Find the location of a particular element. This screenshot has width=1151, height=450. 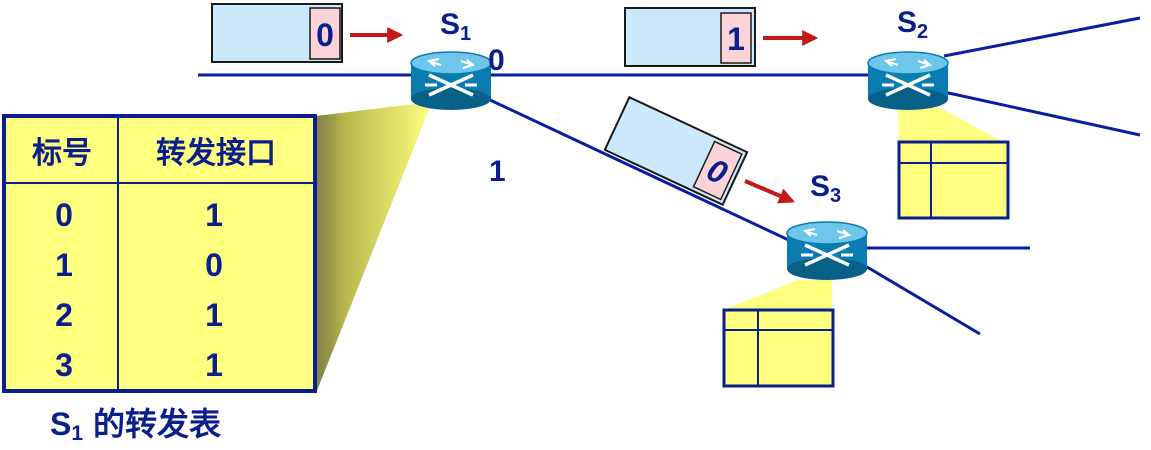

caption-letter: S is located at coordinates (60, 424).